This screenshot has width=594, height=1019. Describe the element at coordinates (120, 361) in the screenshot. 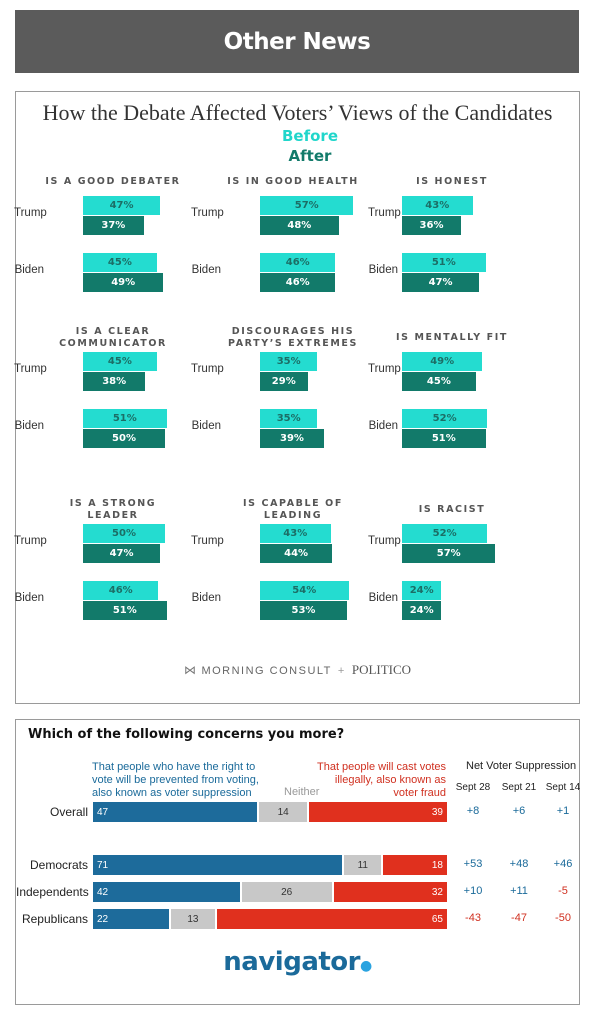

I see `bar-before: 45%` at that location.